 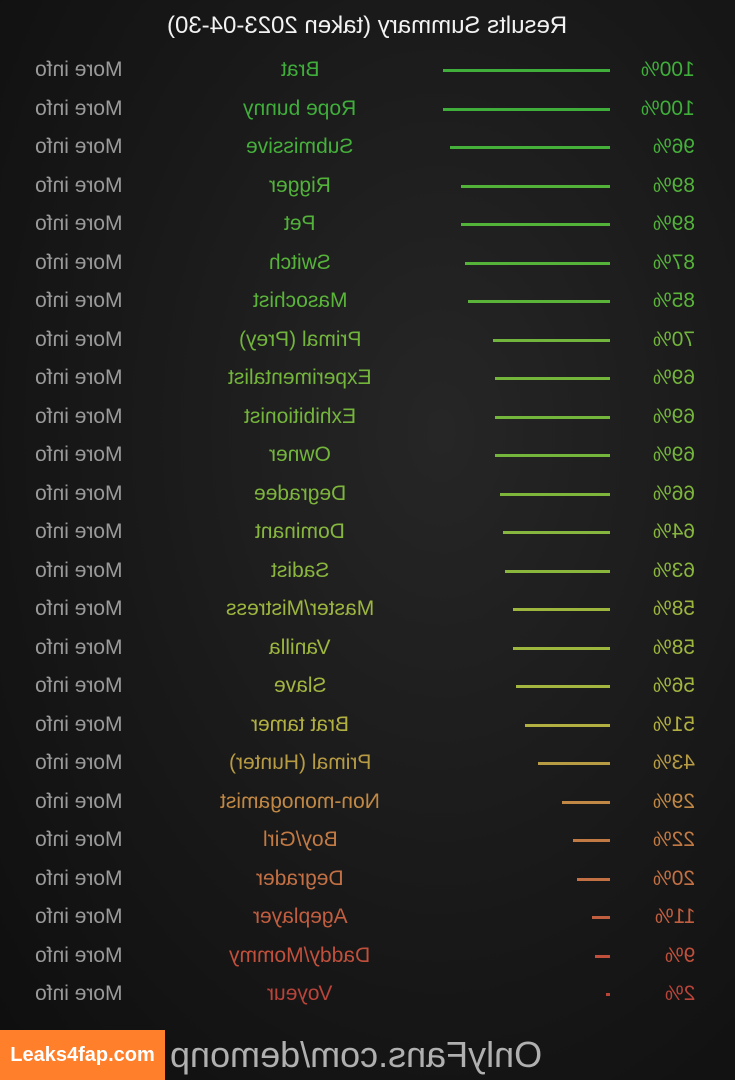 I want to click on result-row: More info Daddy/Mommy 9%, so click(x=367, y=956).